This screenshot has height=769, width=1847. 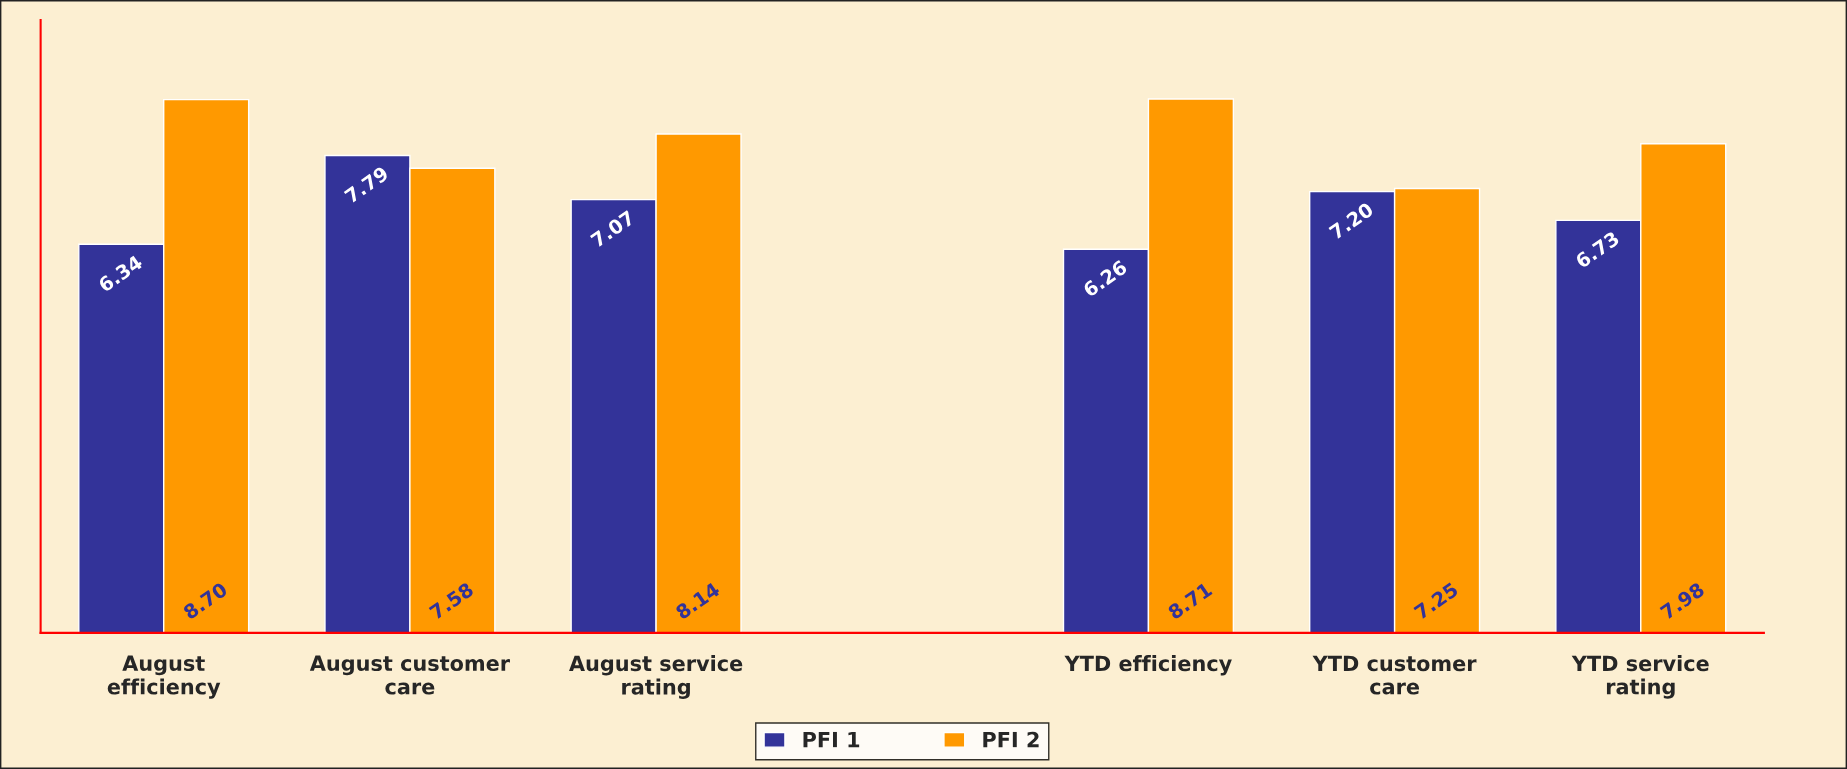 What do you see at coordinates (409, 675) in the screenshot?
I see `x-tick-label: August customer care` at bounding box center [409, 675].